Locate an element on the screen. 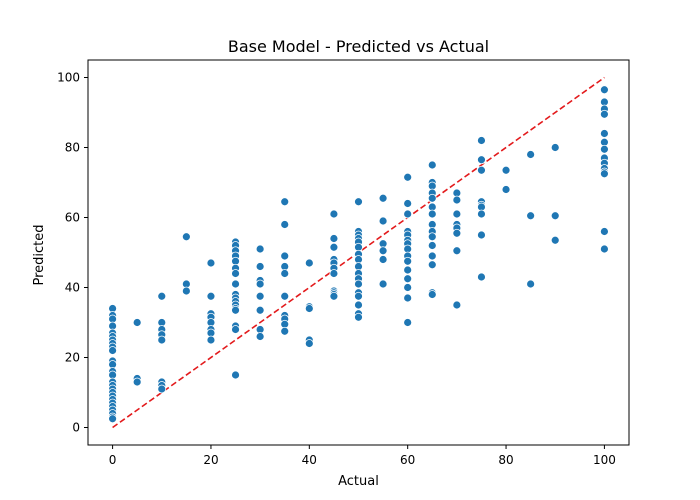  x-tick-label: 60 is located at coordinates (407, 460).